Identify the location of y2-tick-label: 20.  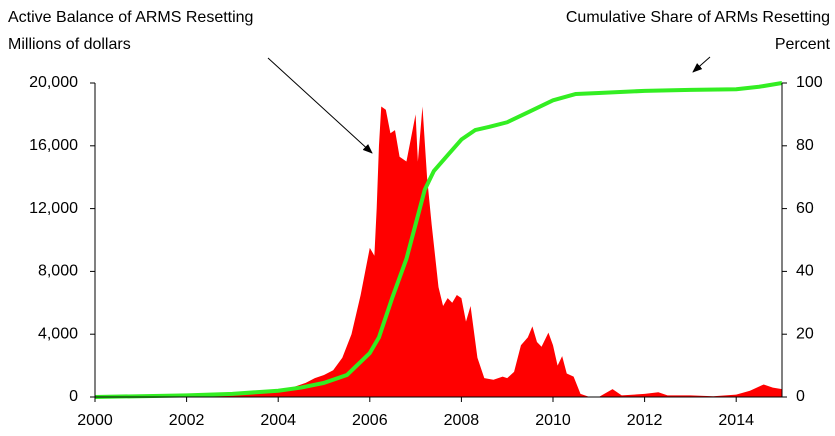
(805, 333).